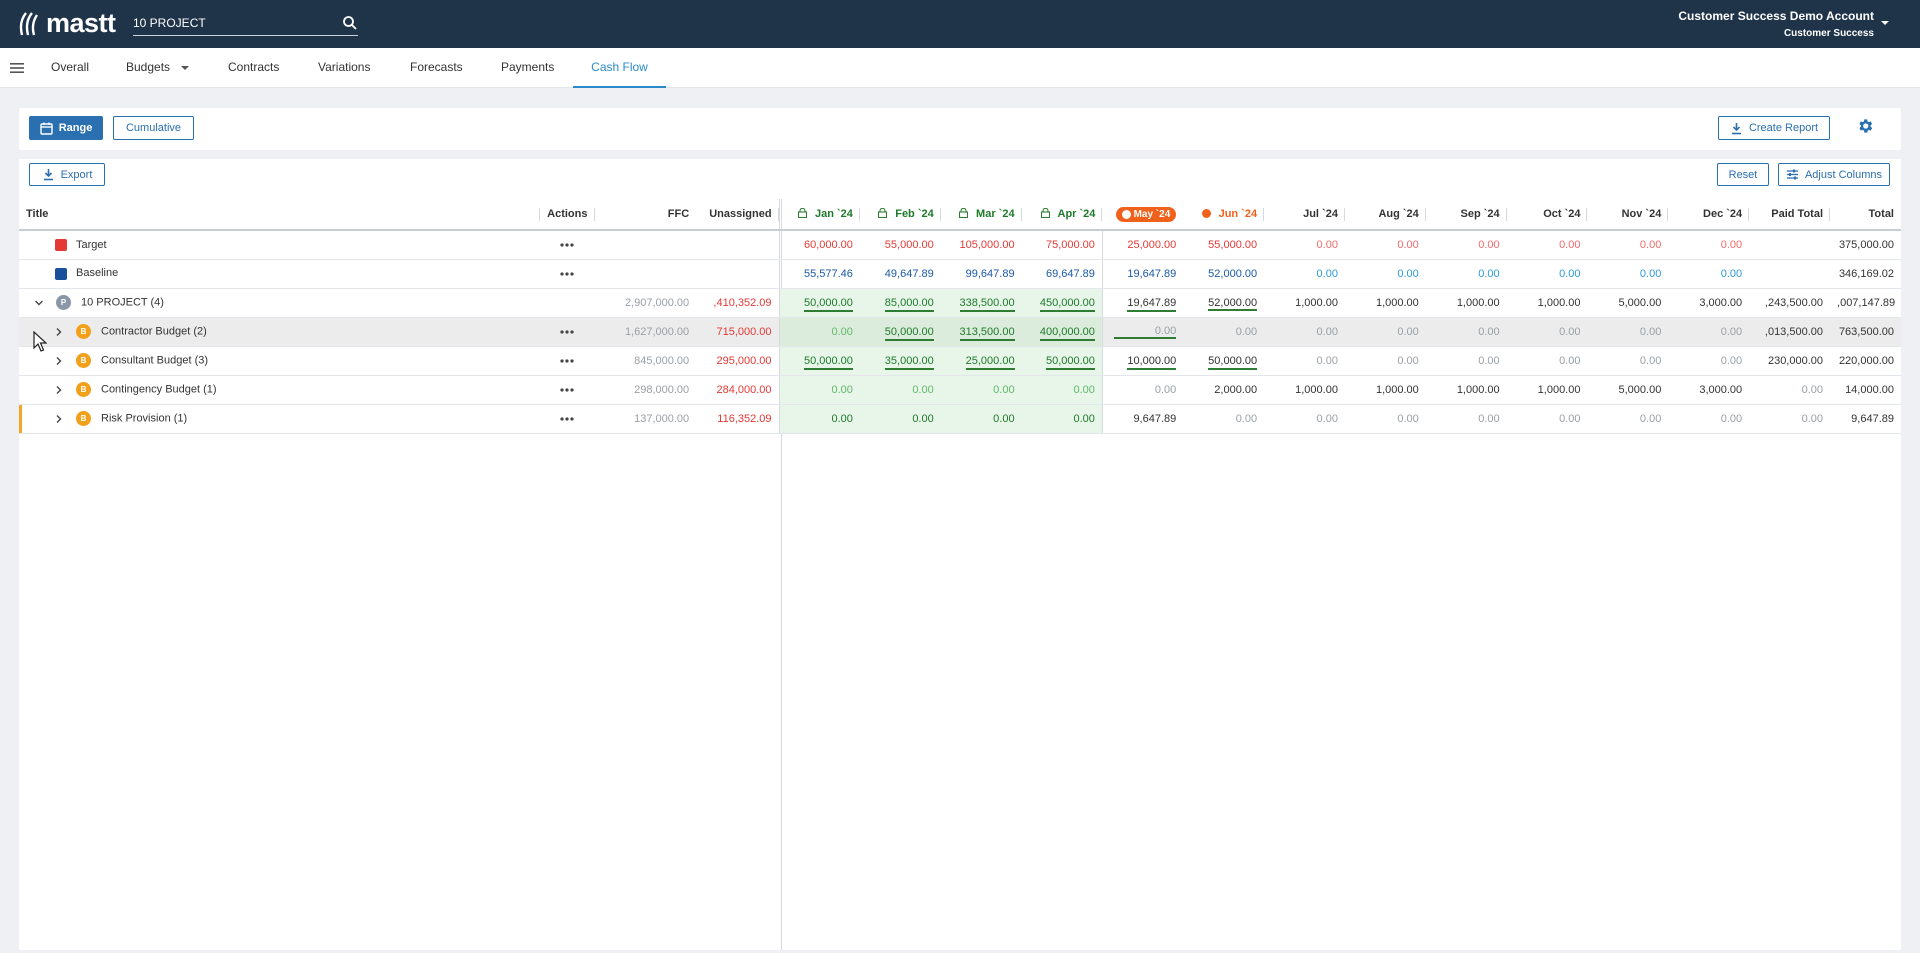  What do you see at coordinates (1062, 332) in the screenshot?
I see `month-cell: 400,000.00` at bounding box center [1062, 332].